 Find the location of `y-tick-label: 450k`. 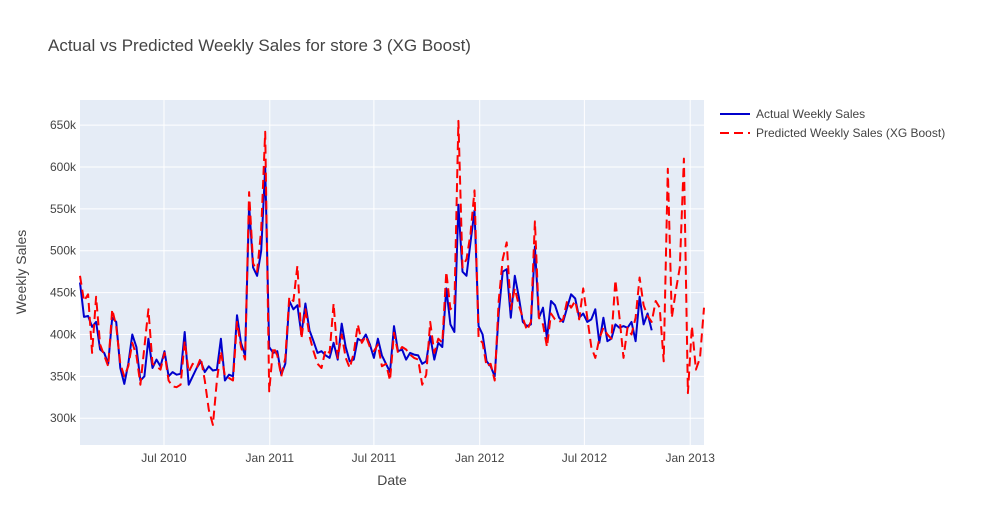

y-tick-label: 450k is located at coordinates (63, 293).